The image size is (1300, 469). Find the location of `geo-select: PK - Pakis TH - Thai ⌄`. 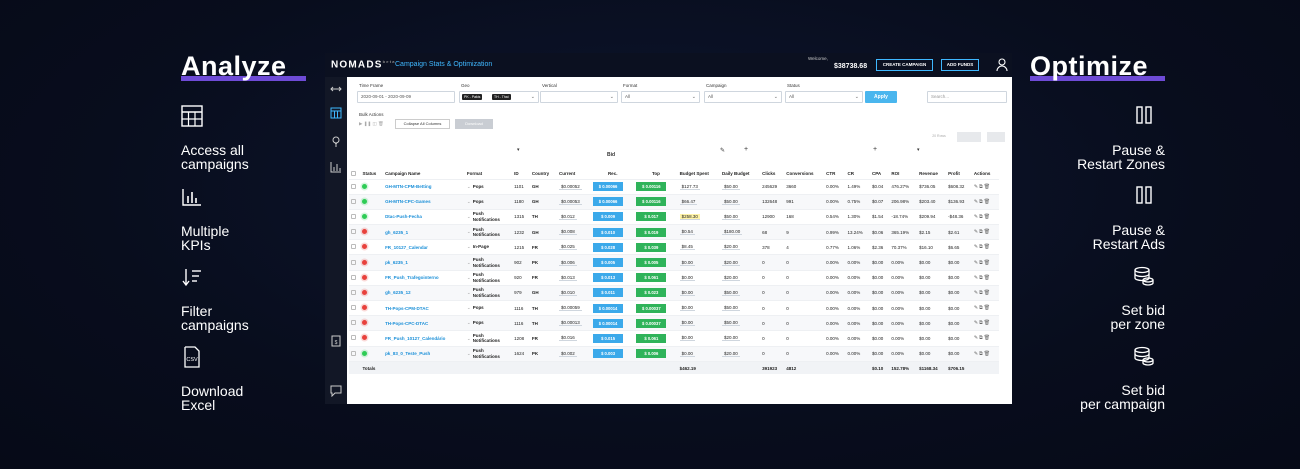

geo-select: PK - Pakis TH - Thai ⌄ is located at coordinates (499, 97).